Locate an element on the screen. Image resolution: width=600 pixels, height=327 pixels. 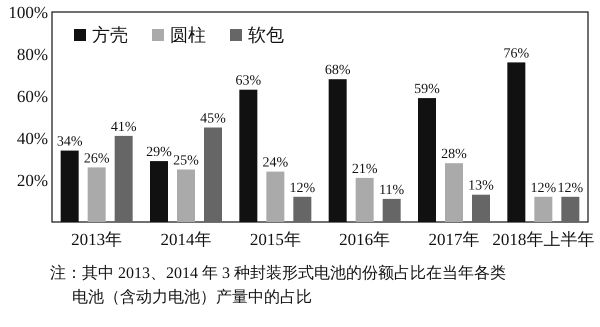
x-tick-label: 2017年 is located at coordinates (454, 239).